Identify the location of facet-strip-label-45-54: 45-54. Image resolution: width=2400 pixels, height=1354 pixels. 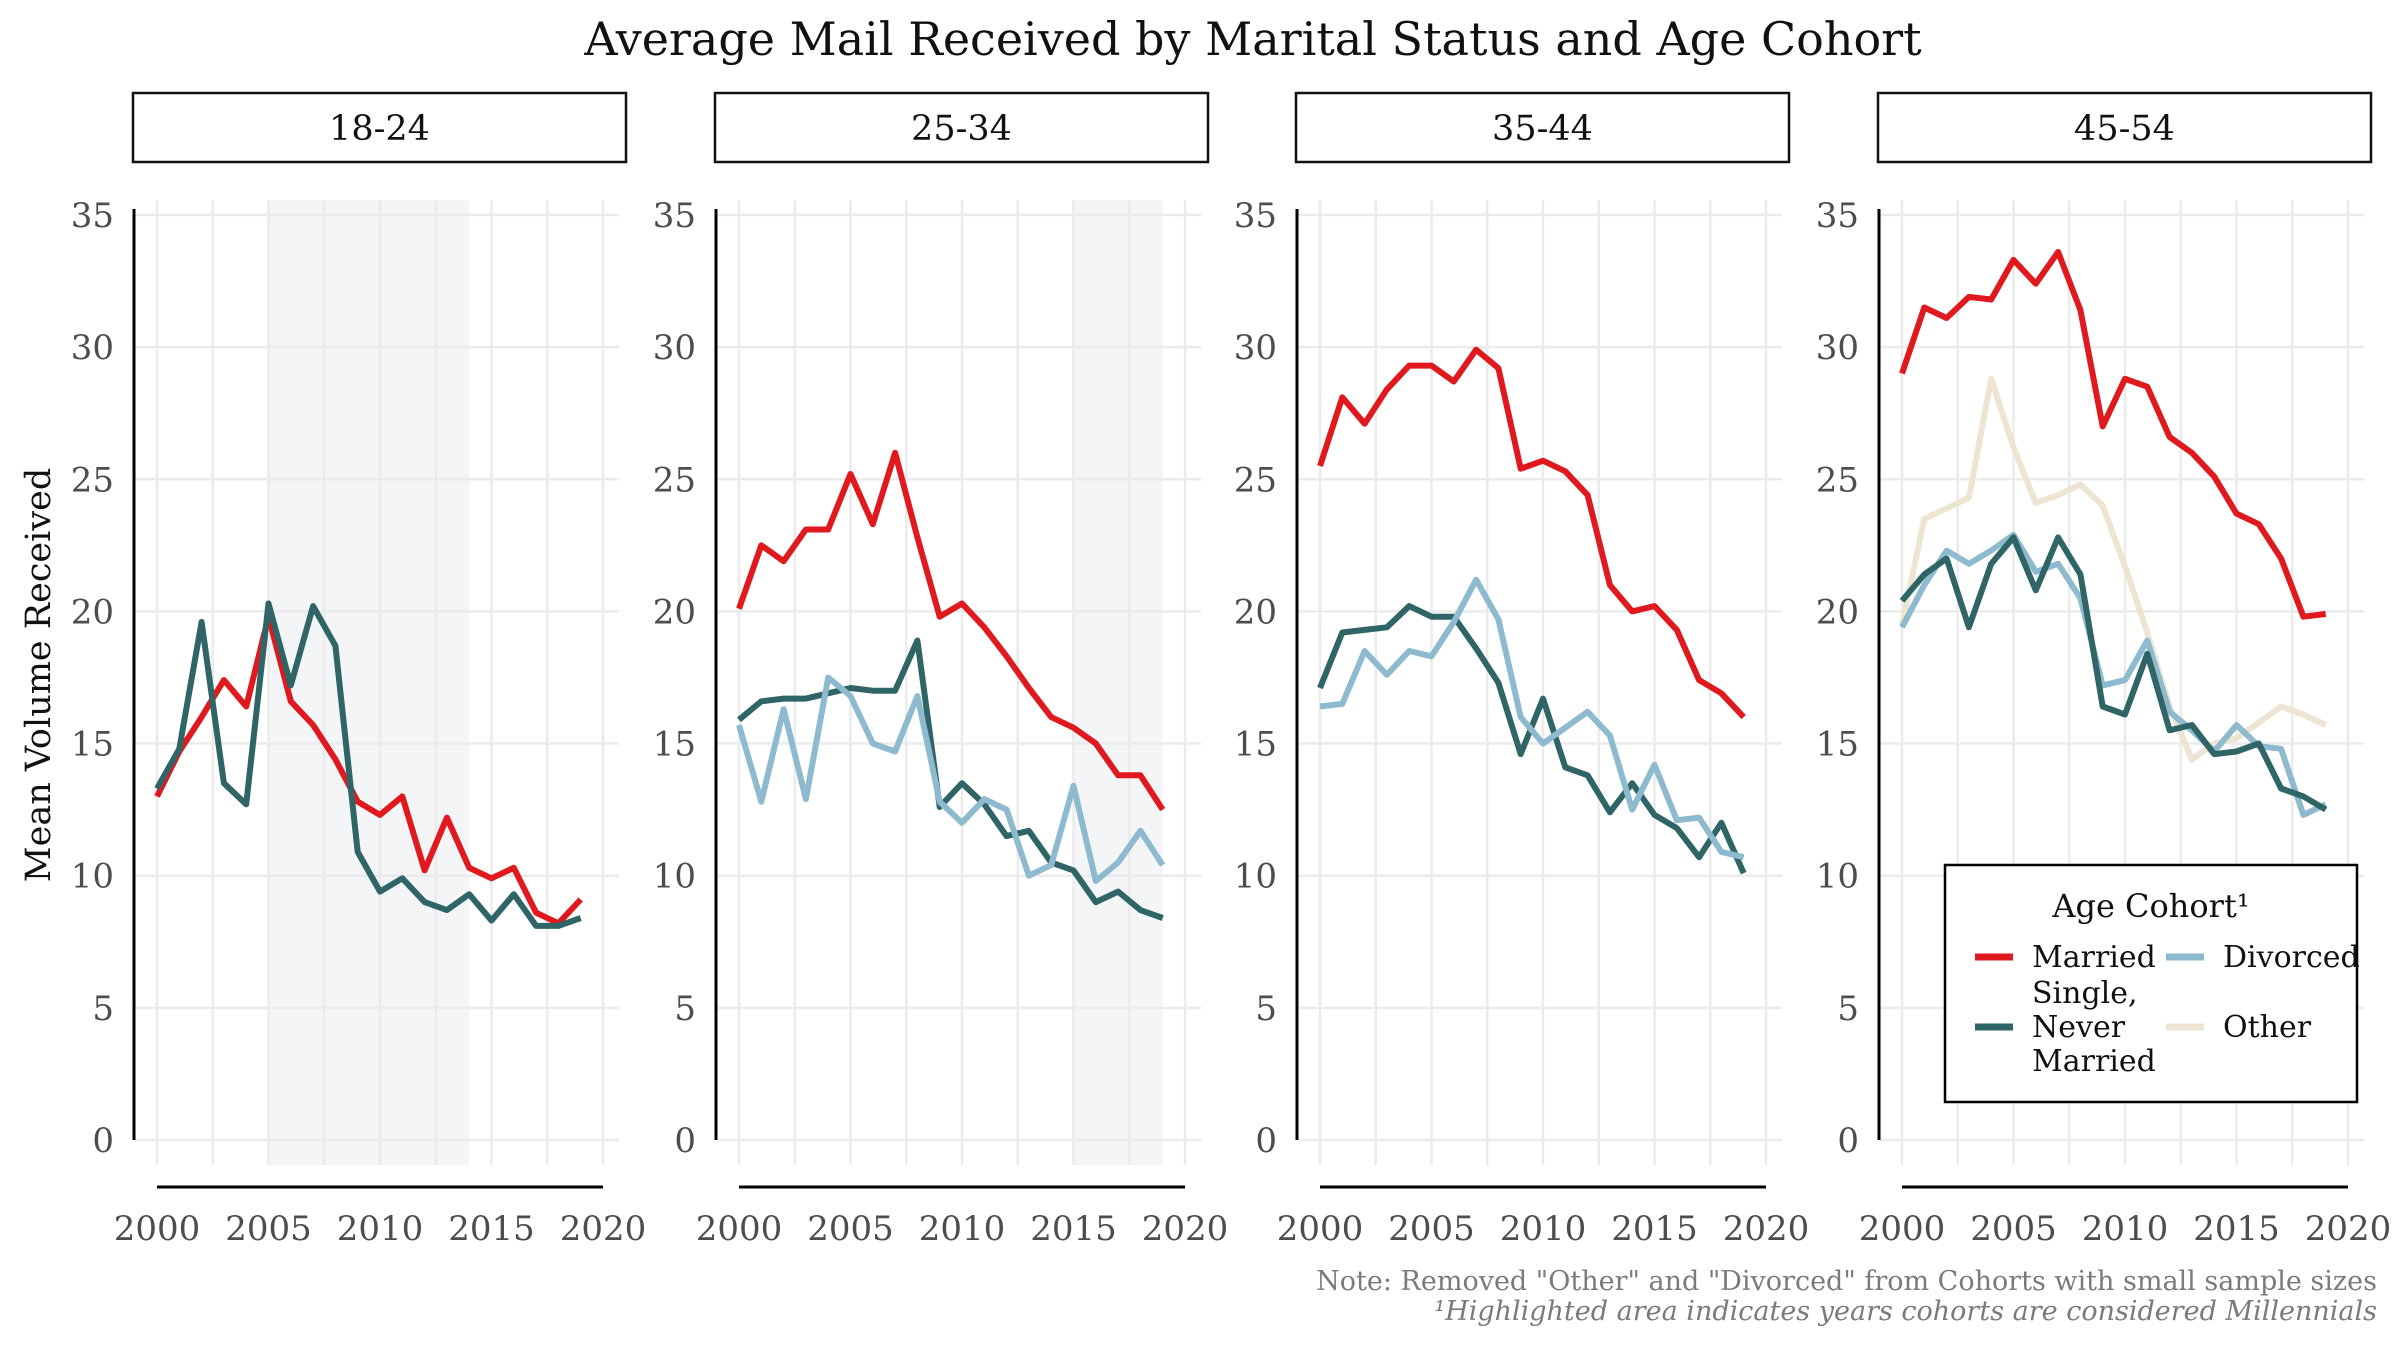
(2124, 129).